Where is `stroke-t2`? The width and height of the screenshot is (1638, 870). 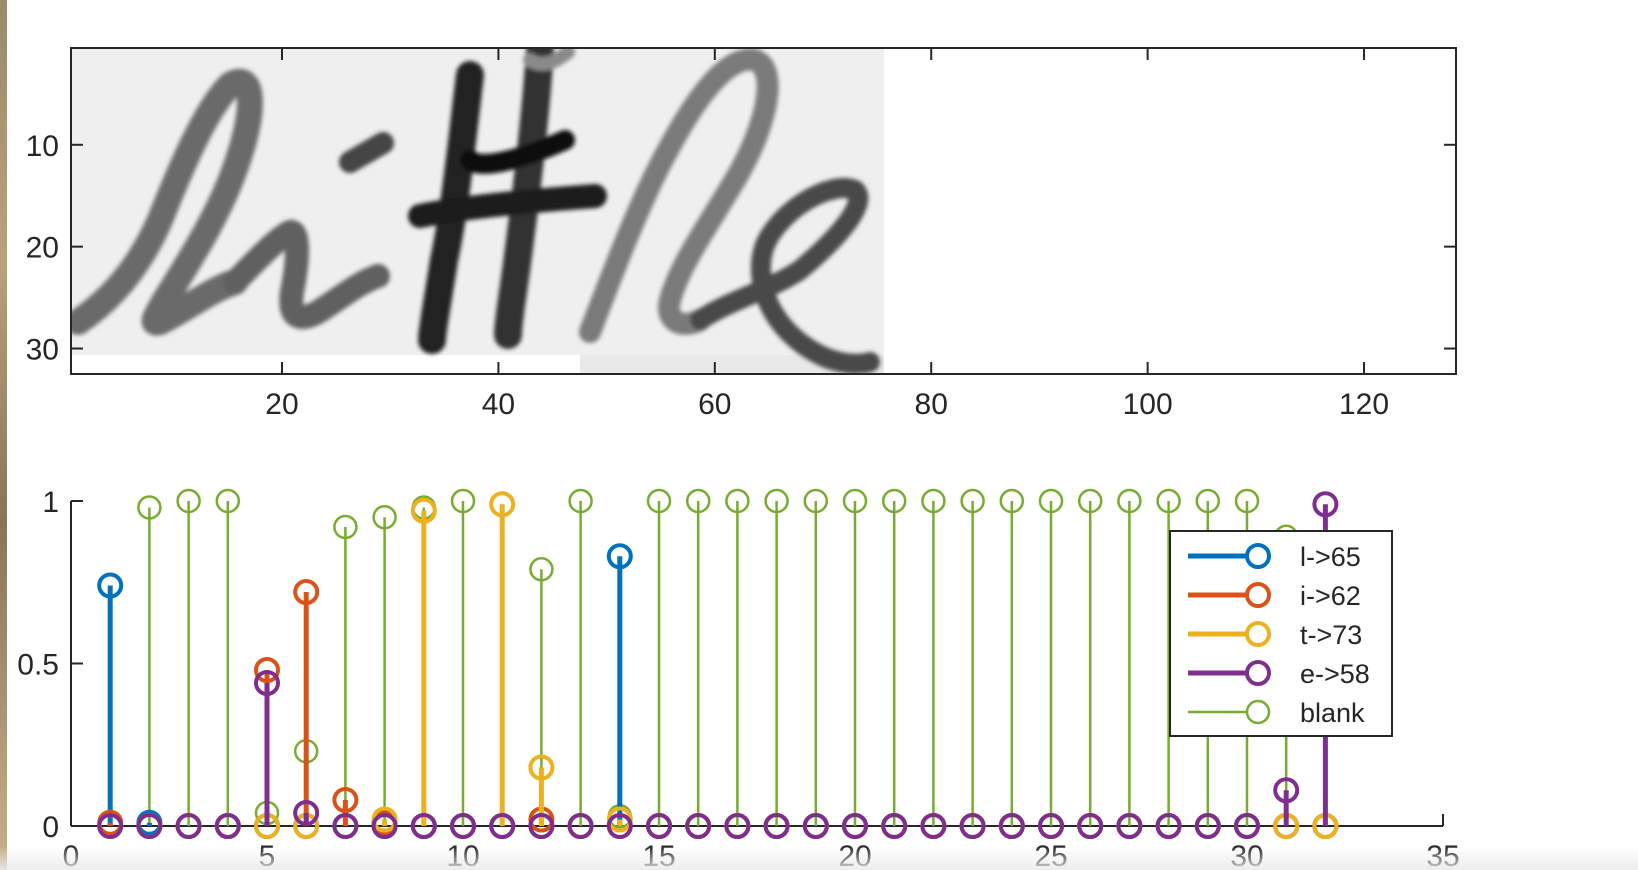 stroke-t2 is located at coordinates (524, 198).